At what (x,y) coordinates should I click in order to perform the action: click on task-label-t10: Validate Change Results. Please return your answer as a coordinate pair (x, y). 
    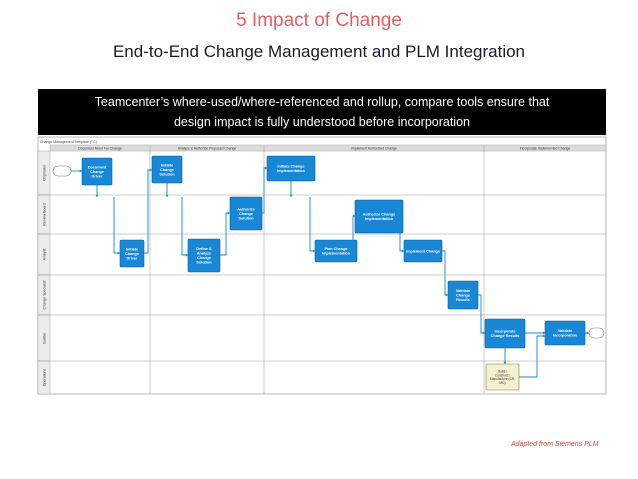
    Looking at the image, I should click on (463, 295).